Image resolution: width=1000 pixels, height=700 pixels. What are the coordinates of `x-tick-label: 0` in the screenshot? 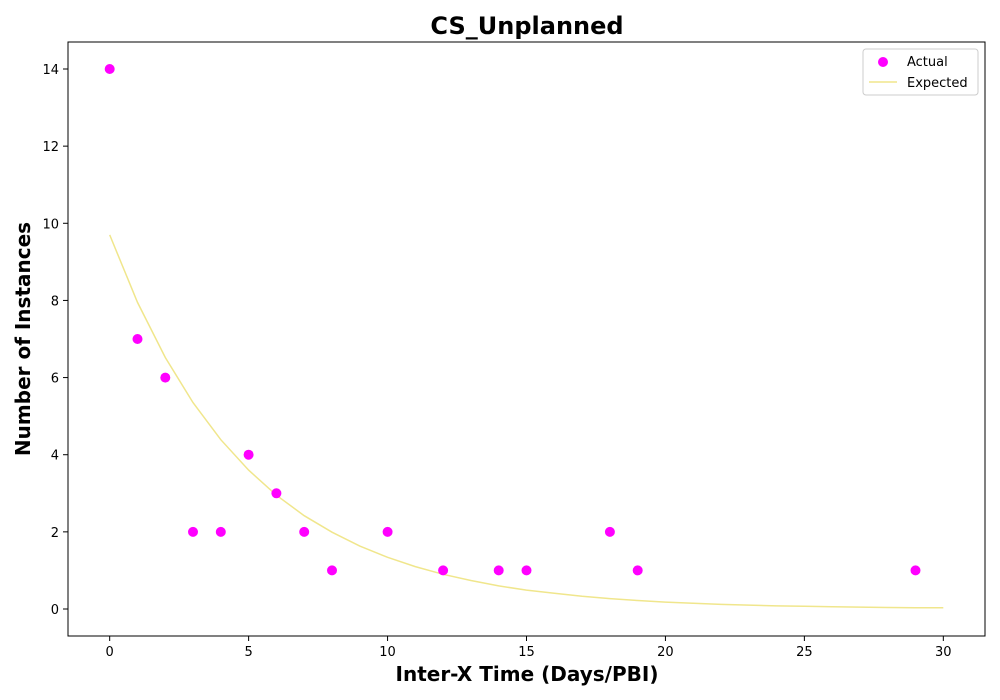 It's located at (110, 652).